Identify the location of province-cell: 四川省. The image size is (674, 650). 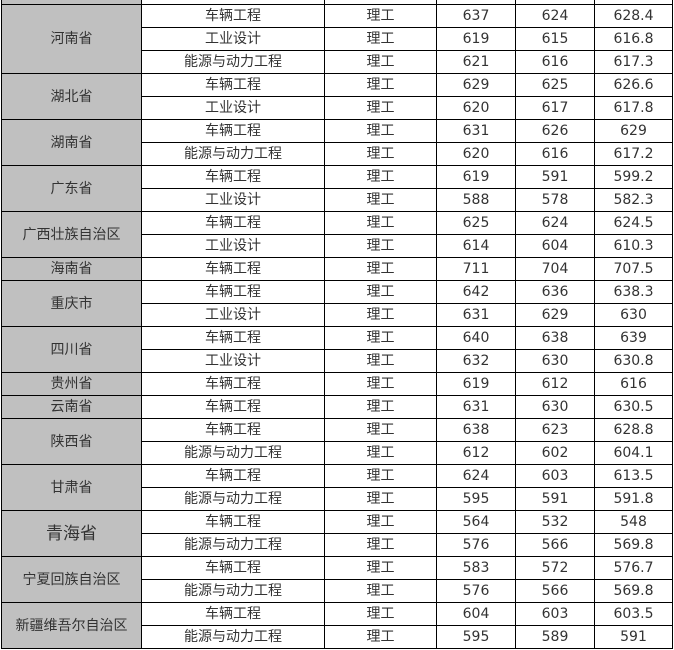
(71, 349).